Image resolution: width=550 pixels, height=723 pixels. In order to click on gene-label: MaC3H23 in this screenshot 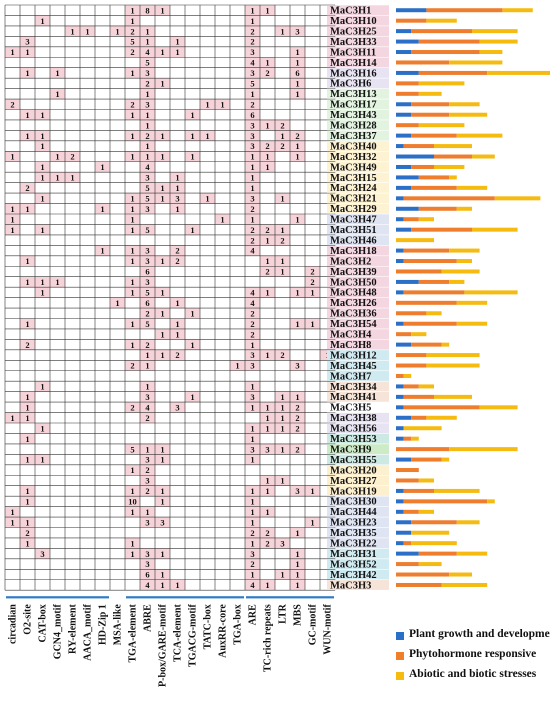, I will do `click(353, 523)`.